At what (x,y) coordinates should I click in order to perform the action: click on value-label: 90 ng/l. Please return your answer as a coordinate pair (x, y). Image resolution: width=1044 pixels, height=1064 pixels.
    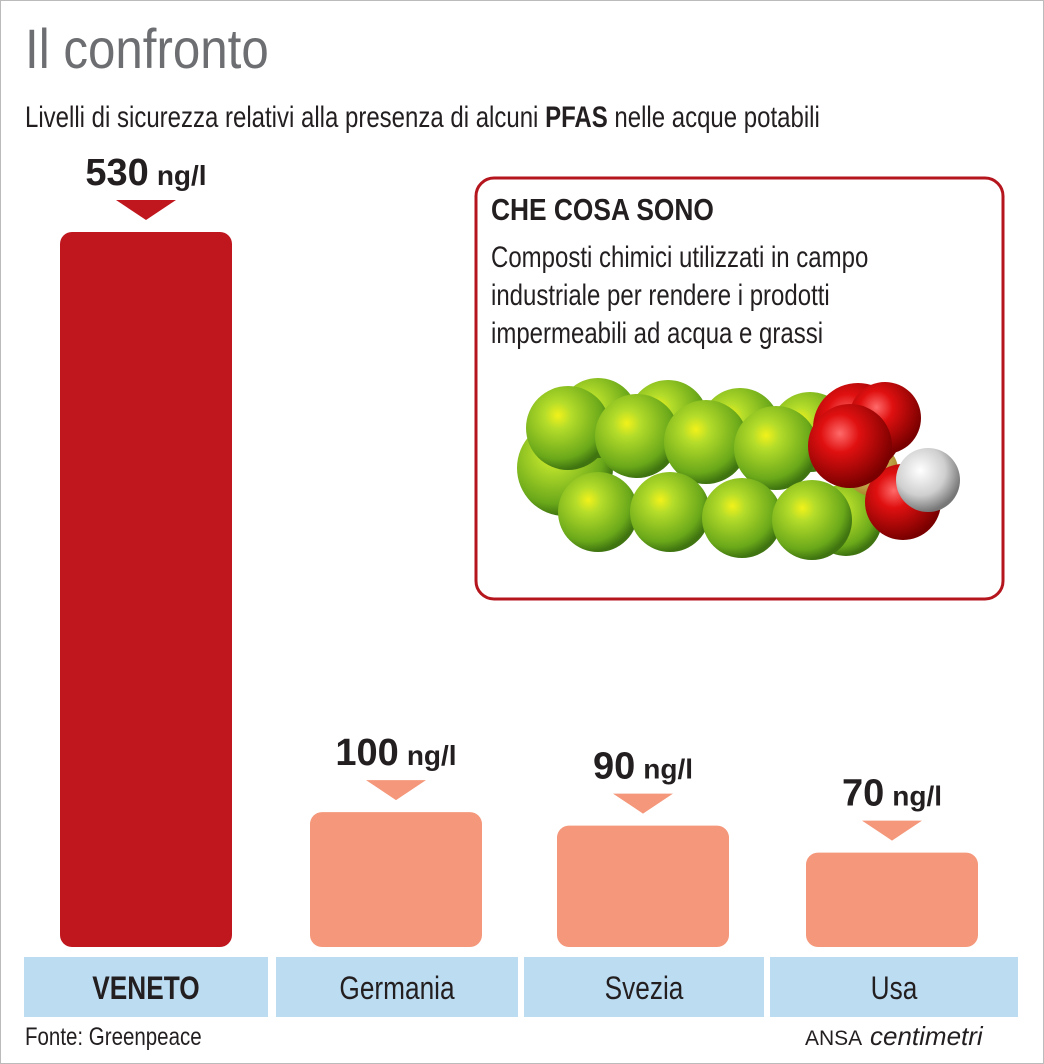
    Looking at the image, I should click on (643, 767).